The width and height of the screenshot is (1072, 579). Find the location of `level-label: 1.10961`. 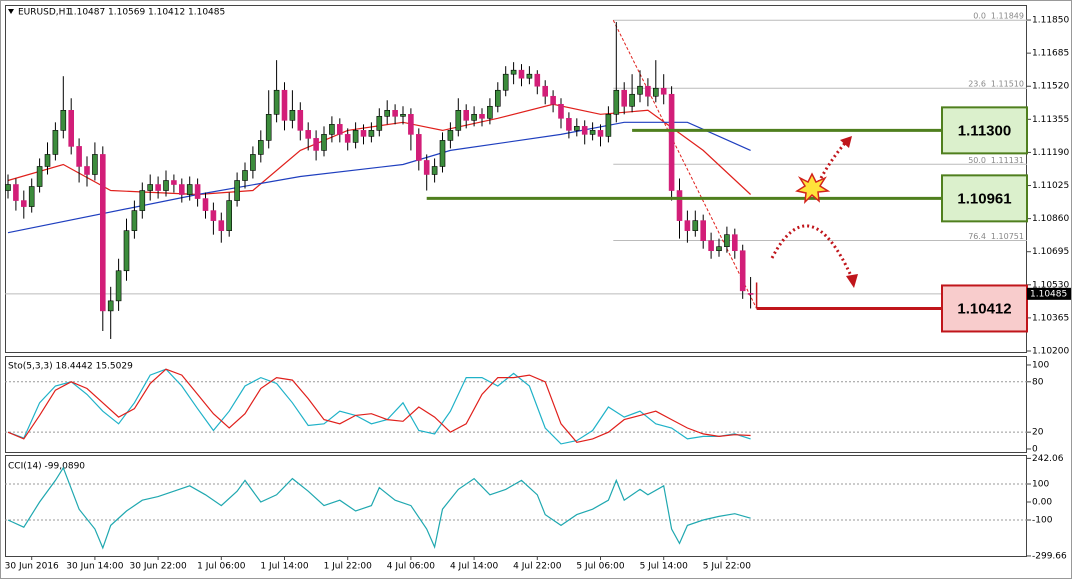

level-label: 1.10961 is located at coordinates (984, 198).